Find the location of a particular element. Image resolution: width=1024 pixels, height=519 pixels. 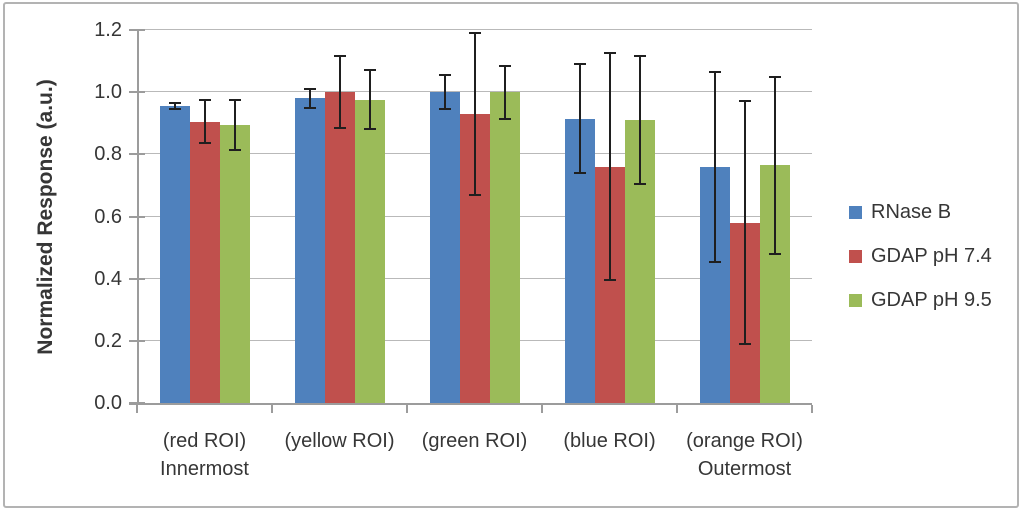

legend-item: GDAP pH 7.4 is located at coordinates (920, 256).